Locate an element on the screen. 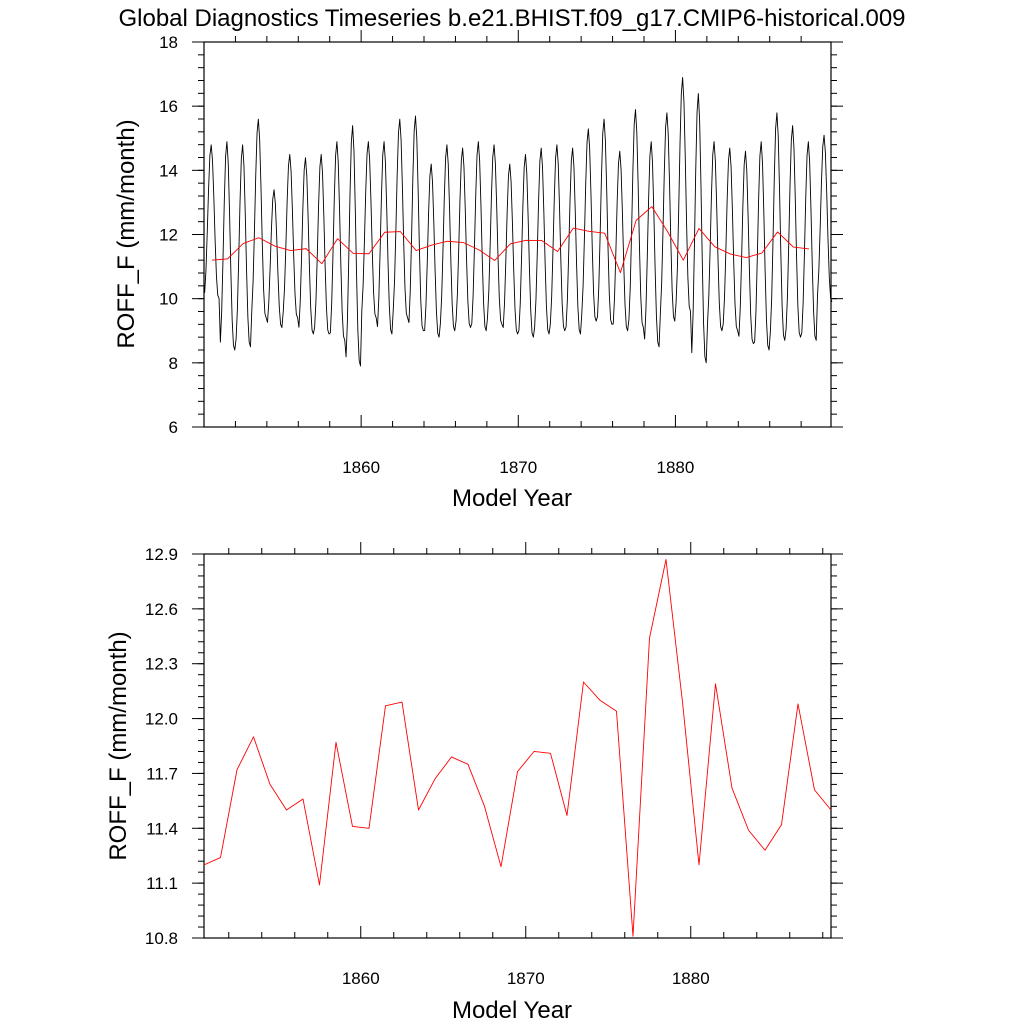 This screenshot has width=1024, height=1024. y-tick-label: 12.9 is located at coordinates (161, 554).